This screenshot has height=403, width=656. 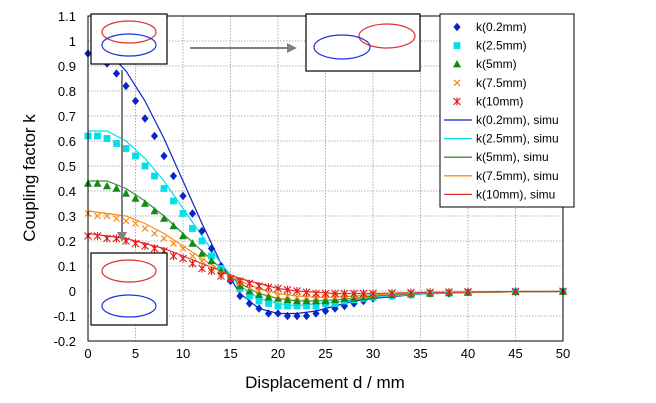 I want to click on x-tick-label: 25, so click(x=325, y=353).